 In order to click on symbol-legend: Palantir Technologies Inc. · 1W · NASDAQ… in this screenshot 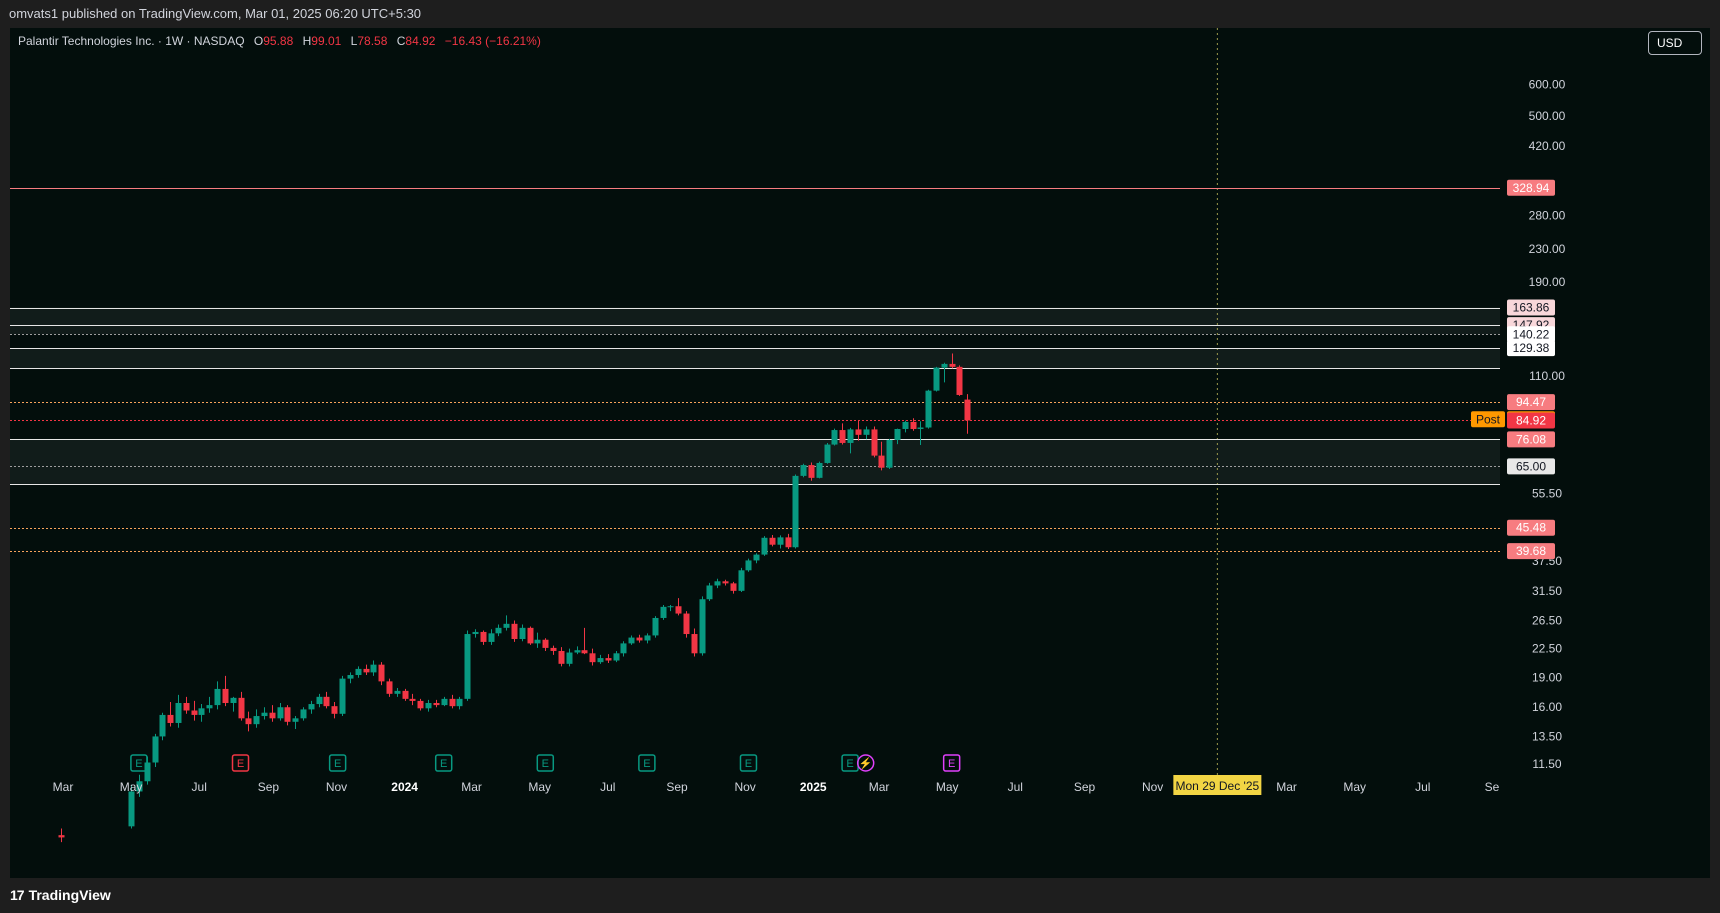, I will do `click(279, 41)`.